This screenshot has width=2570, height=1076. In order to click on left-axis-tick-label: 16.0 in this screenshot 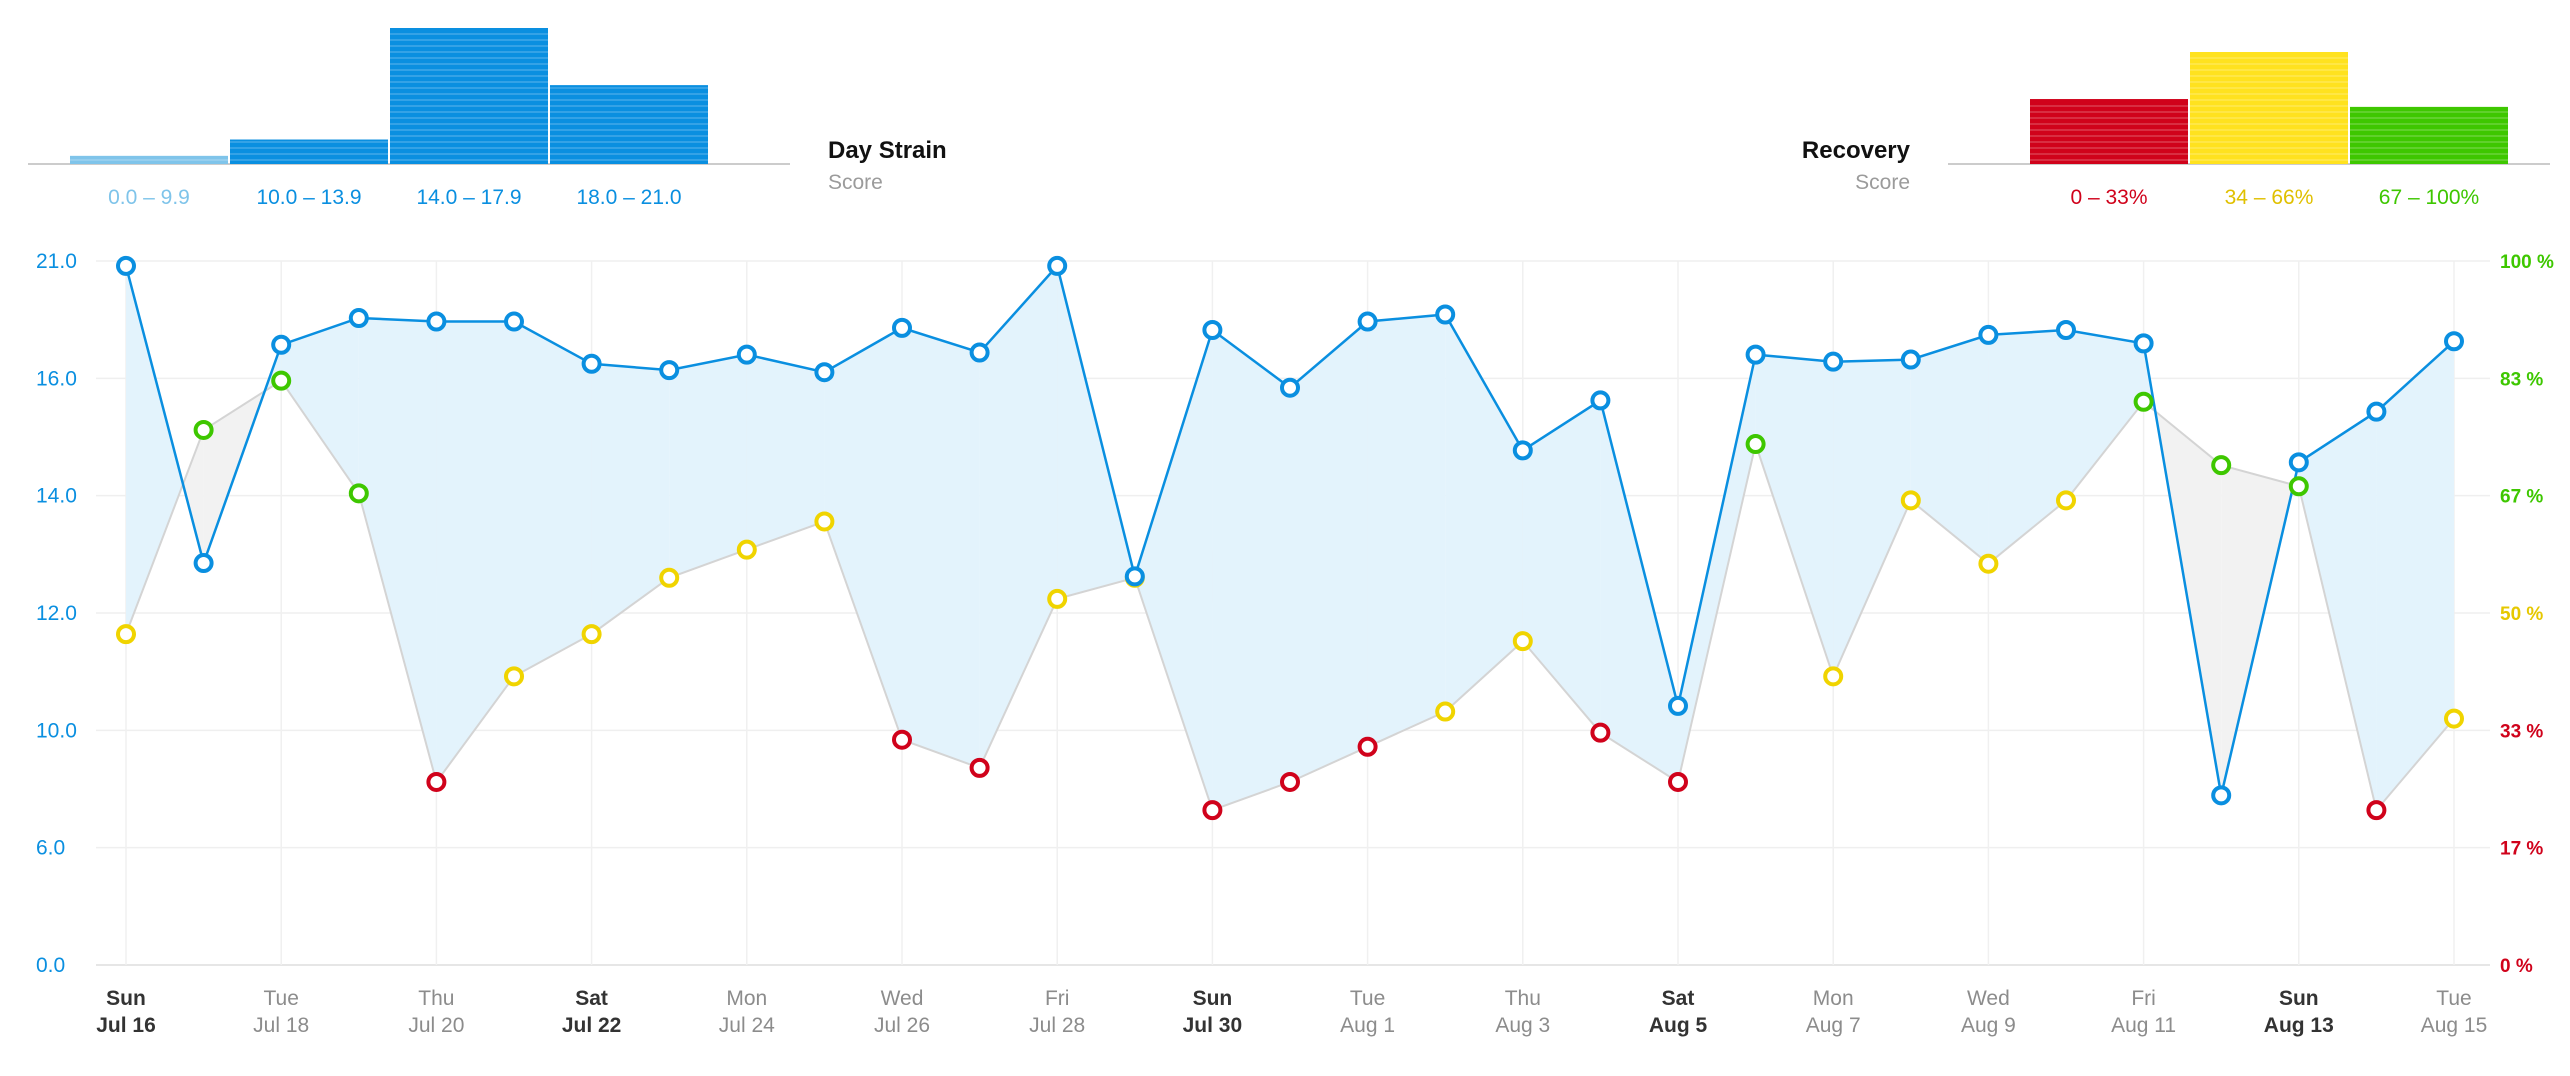, I will do `click(56, 378)`.